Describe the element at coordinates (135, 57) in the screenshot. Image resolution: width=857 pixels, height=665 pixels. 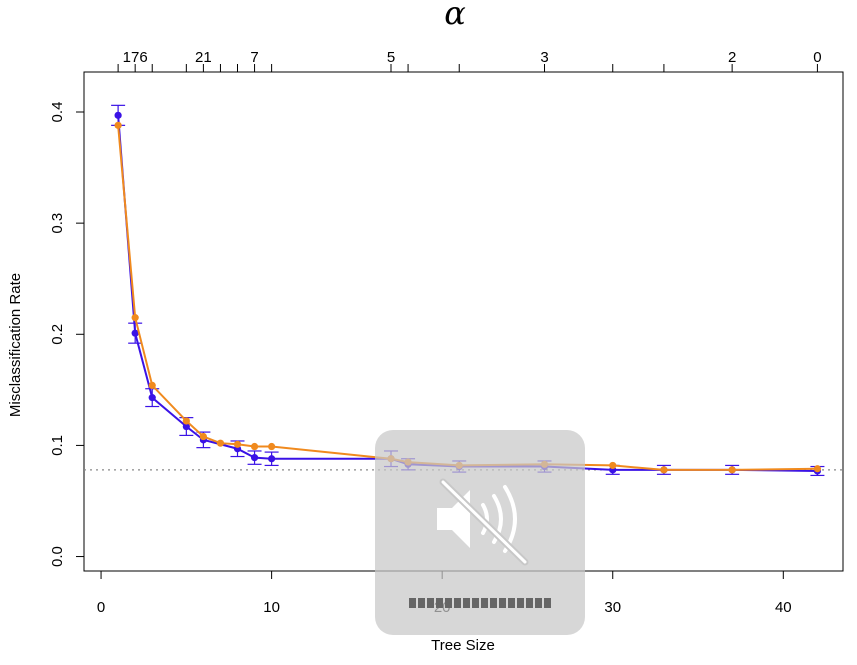
I see `top-tick-label: 176` at that location.